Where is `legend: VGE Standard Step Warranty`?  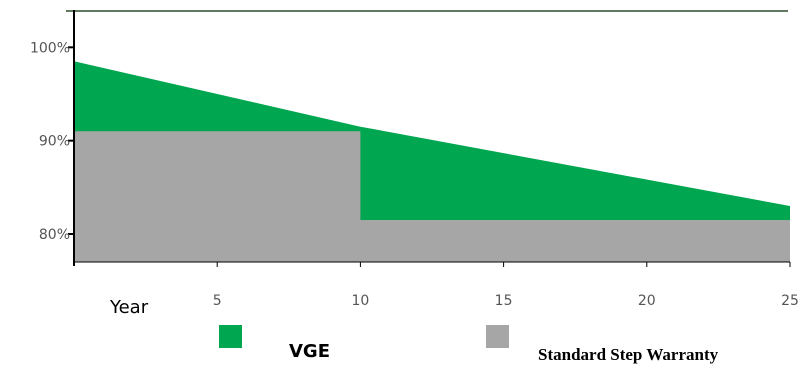
legend: VGE Standard Step Warranty is located at coordinates (469, 344).